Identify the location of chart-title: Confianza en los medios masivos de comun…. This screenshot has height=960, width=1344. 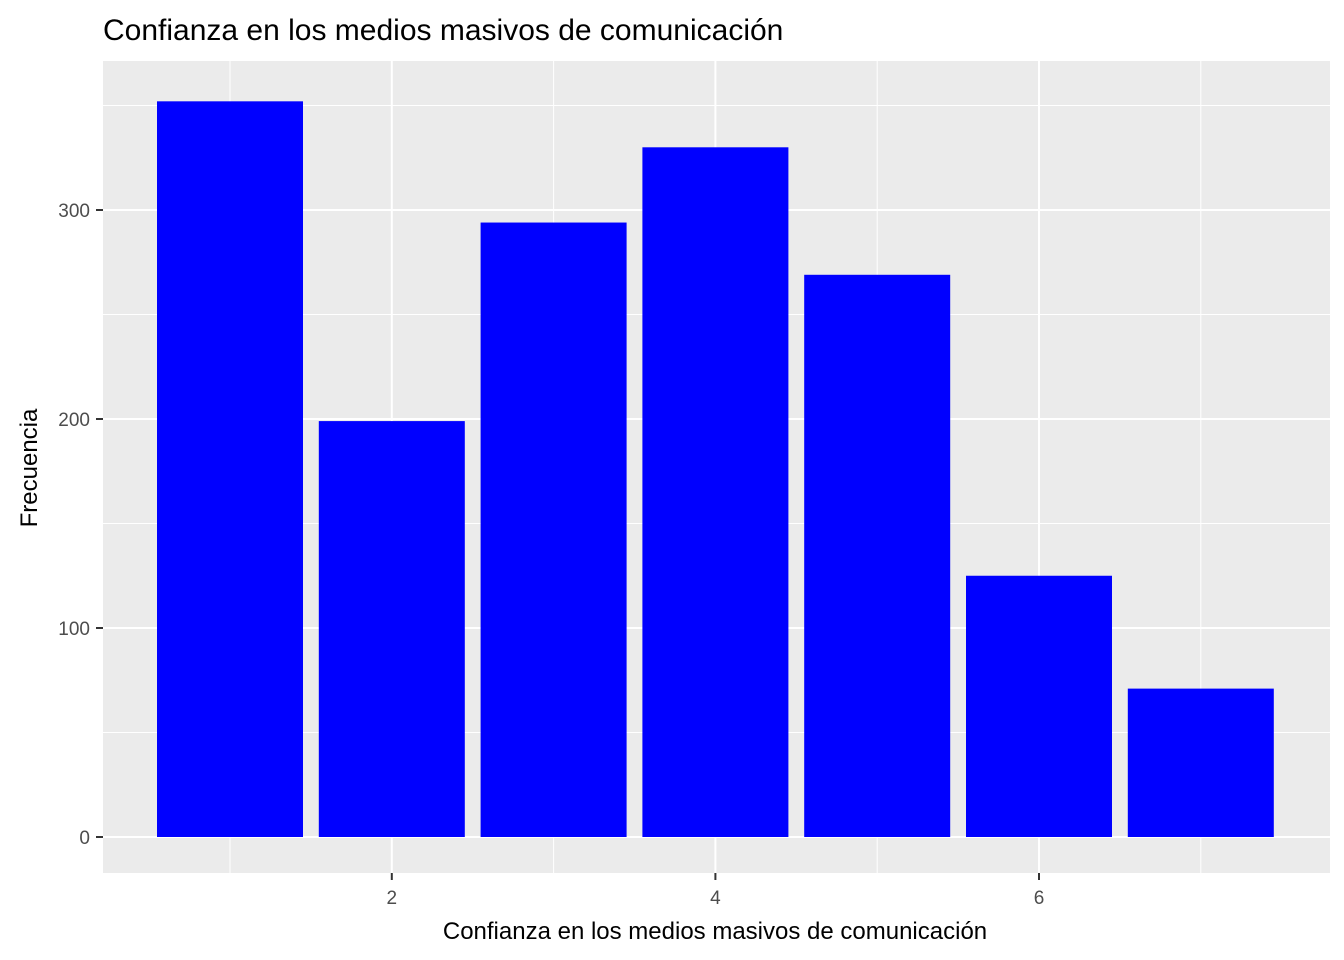
(443, 30).